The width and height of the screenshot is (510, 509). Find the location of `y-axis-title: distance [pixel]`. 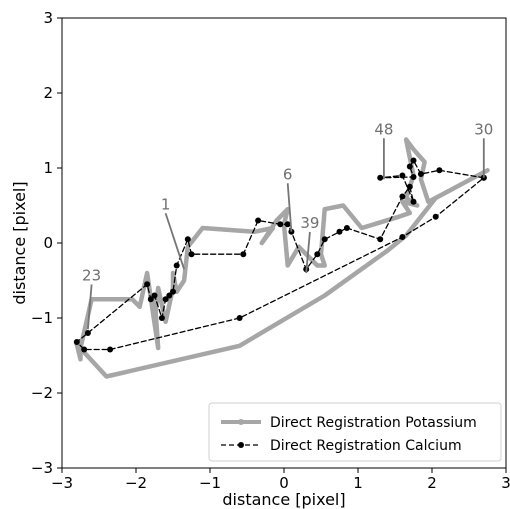

y-axis-title: distance [pixel] is located at coordinates (19, 242).